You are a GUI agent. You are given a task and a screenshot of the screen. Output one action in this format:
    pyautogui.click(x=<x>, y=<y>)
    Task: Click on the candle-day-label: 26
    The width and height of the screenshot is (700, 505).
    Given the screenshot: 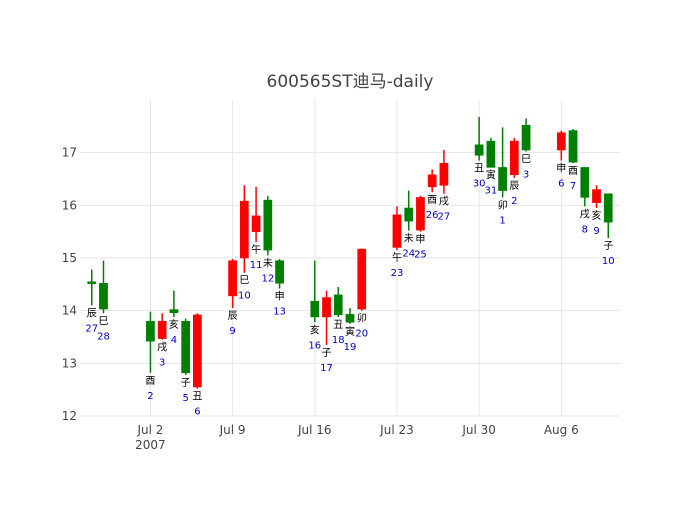 What is the action you would take?
    pyautogui.click(x=432, y=215)
    